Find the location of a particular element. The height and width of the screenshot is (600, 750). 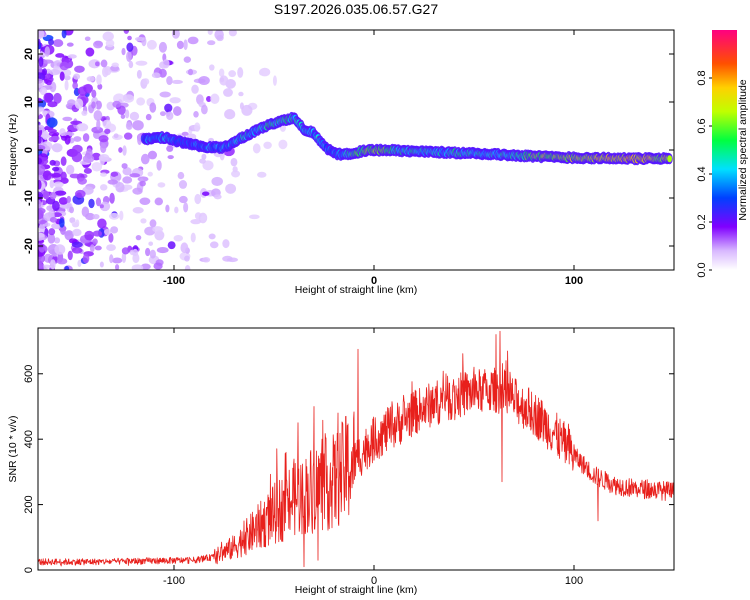

colorbar-tick-label: 0.8 is located at coordinates (702, 77).